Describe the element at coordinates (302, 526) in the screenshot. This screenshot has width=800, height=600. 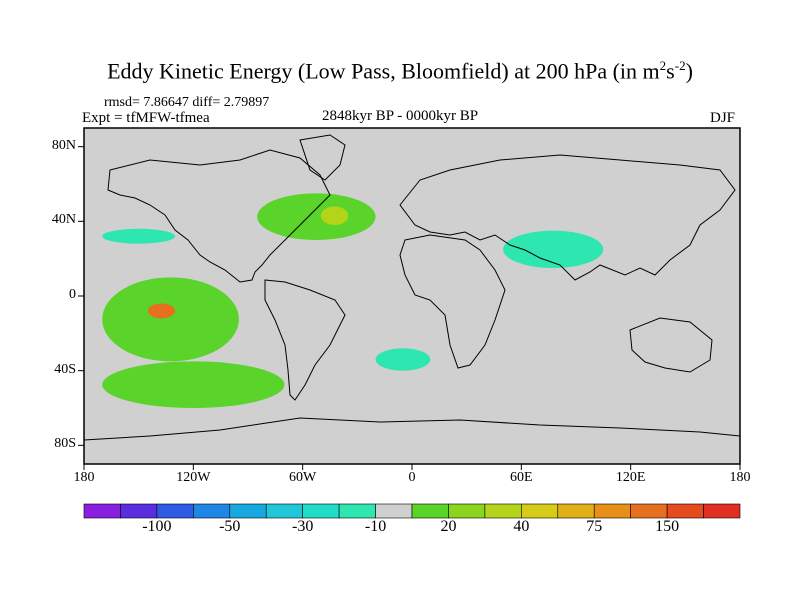
I see `colorbar-label: -30` at that location.